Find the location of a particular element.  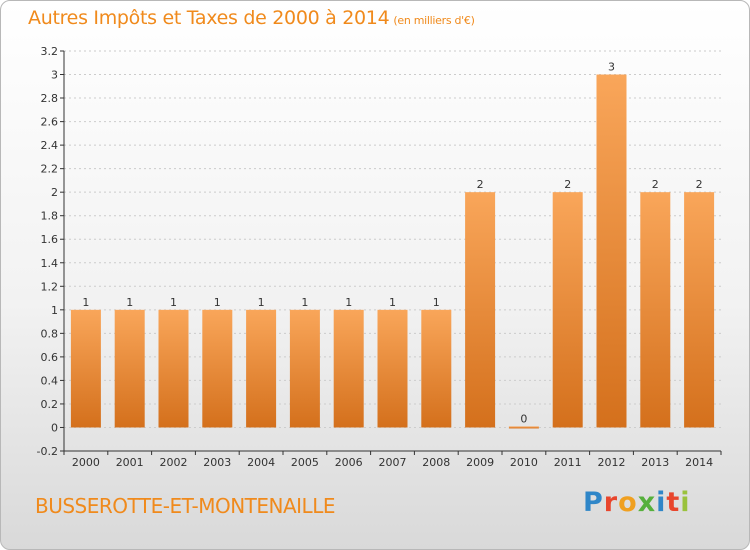

y-tick-label: 0.4 is located at coordinates (50, 380).